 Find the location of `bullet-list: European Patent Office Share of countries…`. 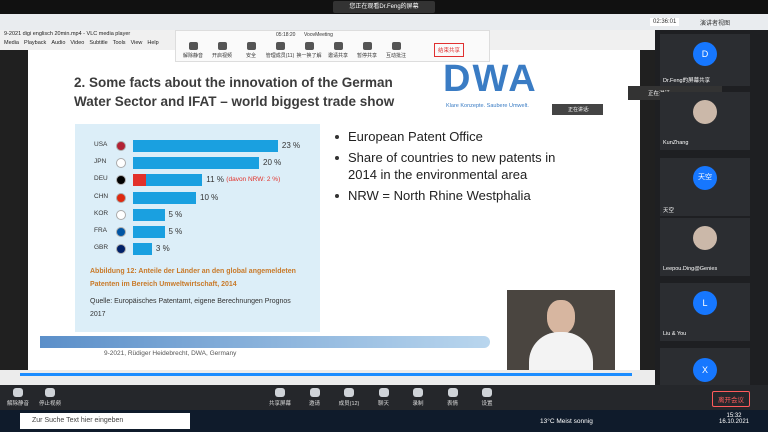

bullet-list: European Patent Office Share of countries… is located at coordinates (444, 168).